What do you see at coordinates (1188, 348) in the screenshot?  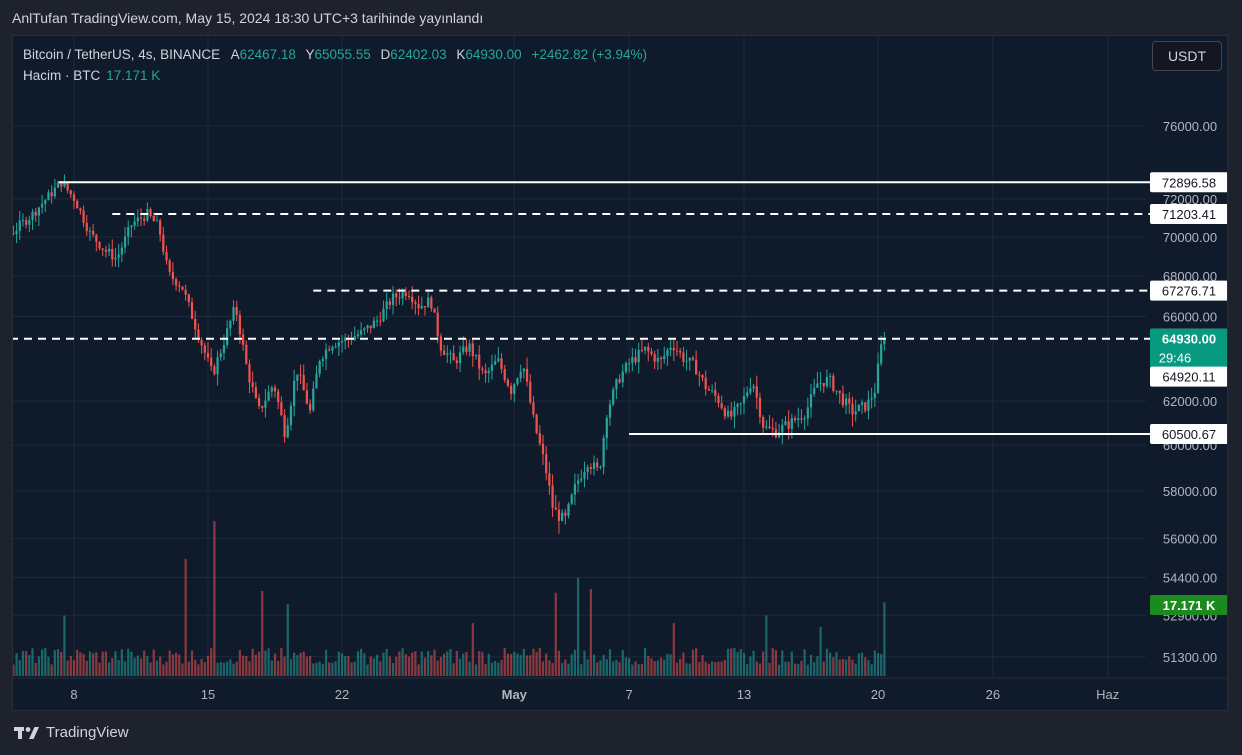 I see `current-price-badge` at bounding box center [1188, 348].